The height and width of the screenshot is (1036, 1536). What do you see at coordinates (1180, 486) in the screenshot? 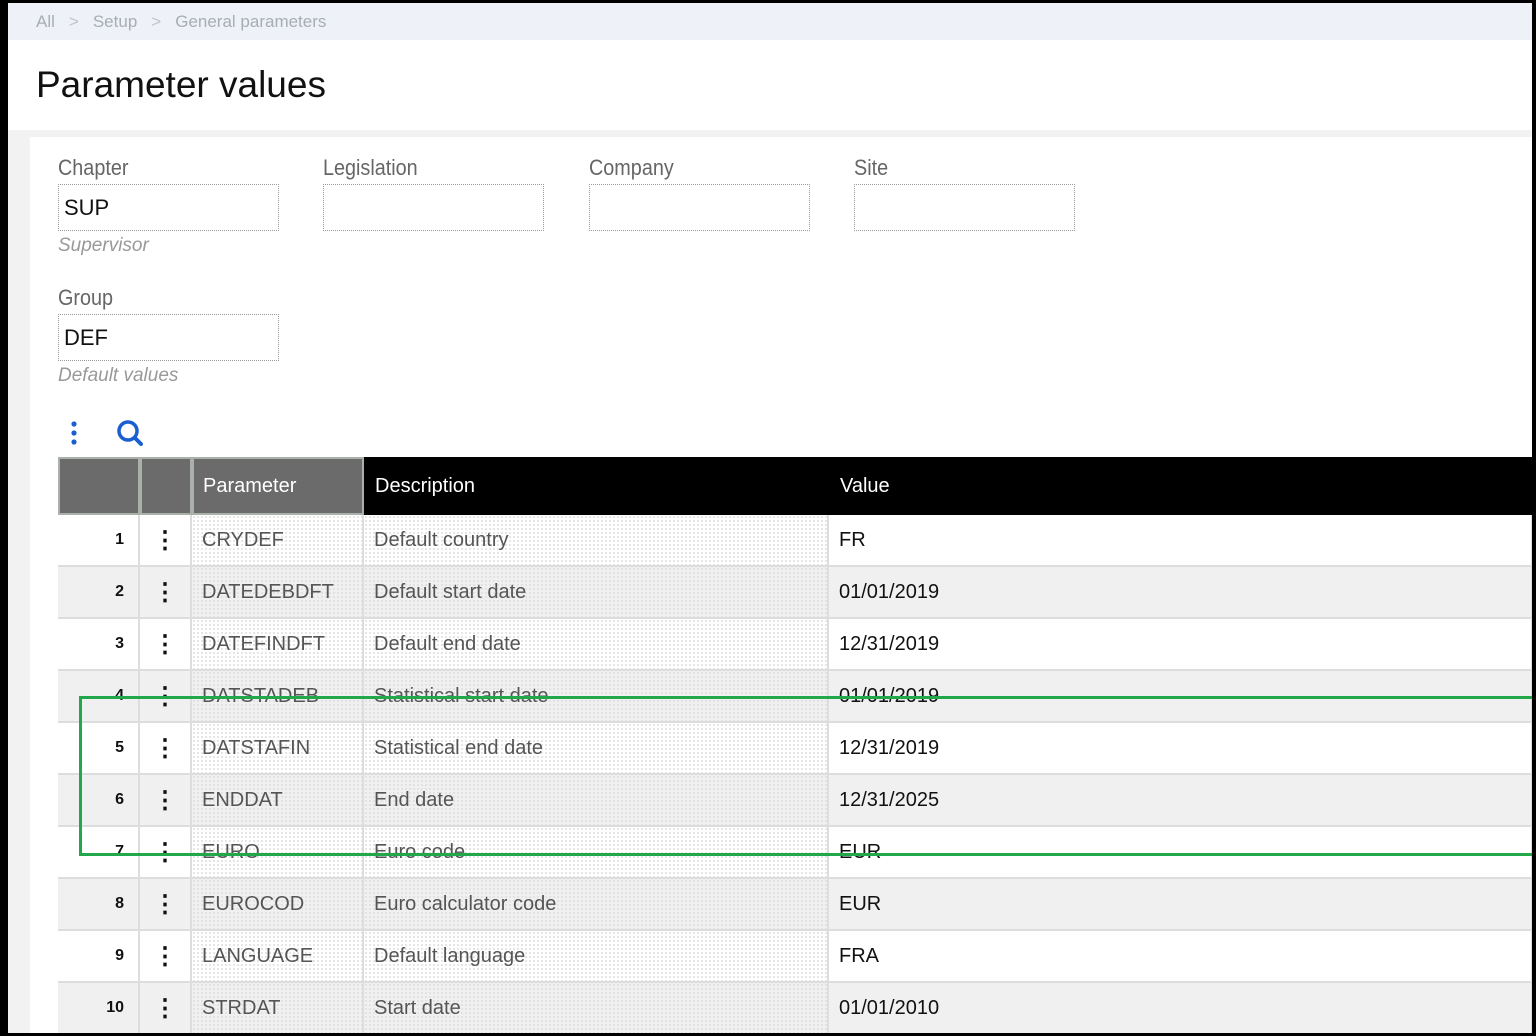
I see `column-header-value: Value` at bounding box center [1180, 486].